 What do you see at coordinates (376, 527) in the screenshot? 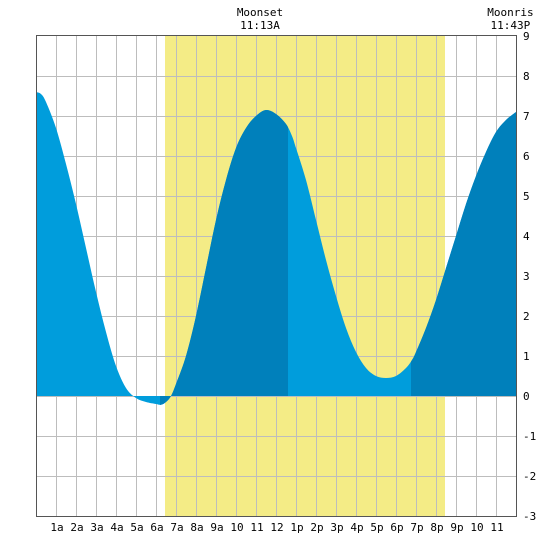
I see `x-tick-label: 5p` at bounding box center [376, 527].